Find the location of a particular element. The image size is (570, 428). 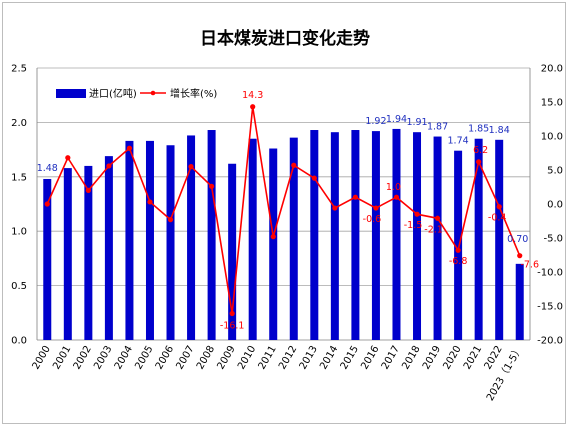

x-tick-label: 2010 is located at coordinates (247, 358).